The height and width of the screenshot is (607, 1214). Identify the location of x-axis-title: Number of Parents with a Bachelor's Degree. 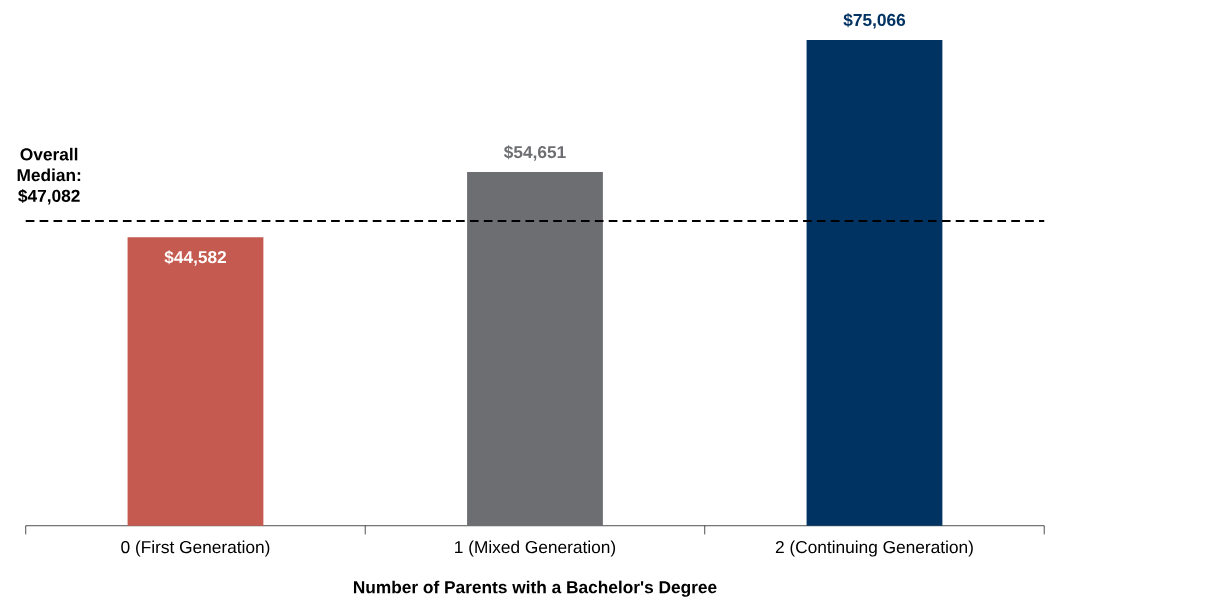
(535, 588).